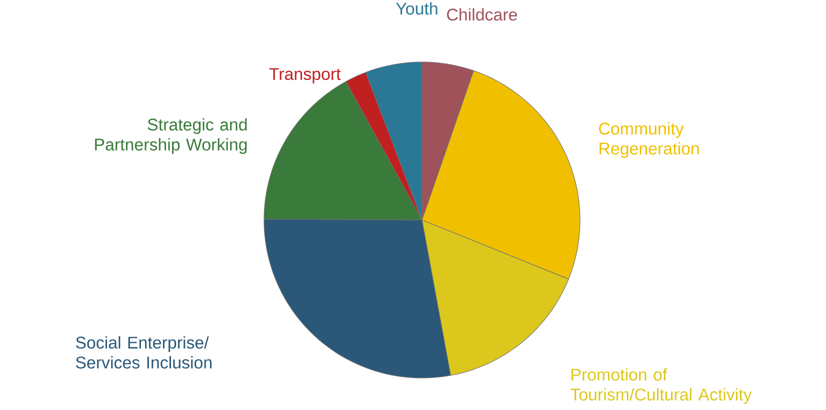 The image size is (826, 410). I want to click on slice-label: Community Regeneration, so click(649, 140).